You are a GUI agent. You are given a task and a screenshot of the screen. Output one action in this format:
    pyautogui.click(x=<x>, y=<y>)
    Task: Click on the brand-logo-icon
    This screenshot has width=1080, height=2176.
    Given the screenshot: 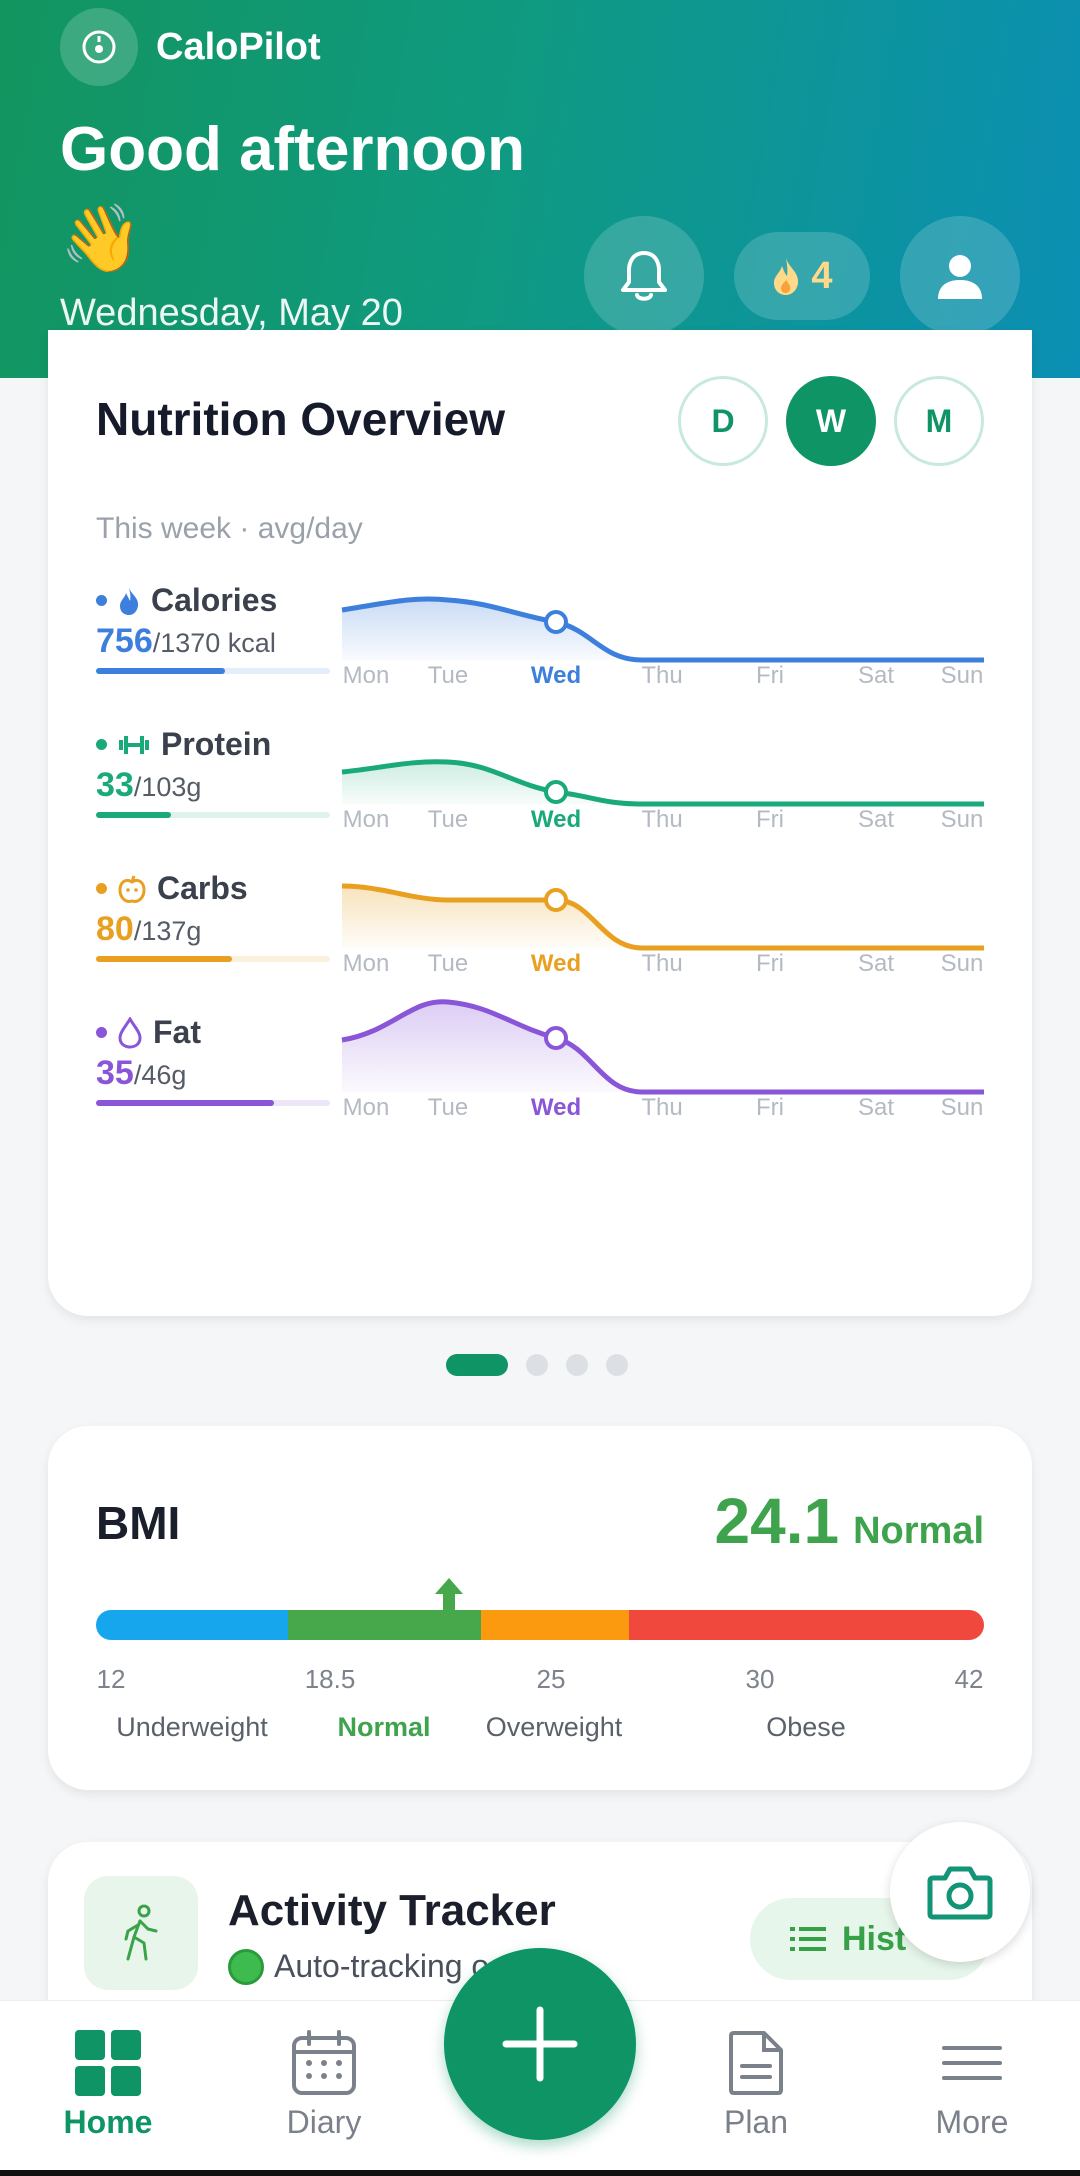 What is the action you would take?
    pyautogui.click(x=99, y=47)
    